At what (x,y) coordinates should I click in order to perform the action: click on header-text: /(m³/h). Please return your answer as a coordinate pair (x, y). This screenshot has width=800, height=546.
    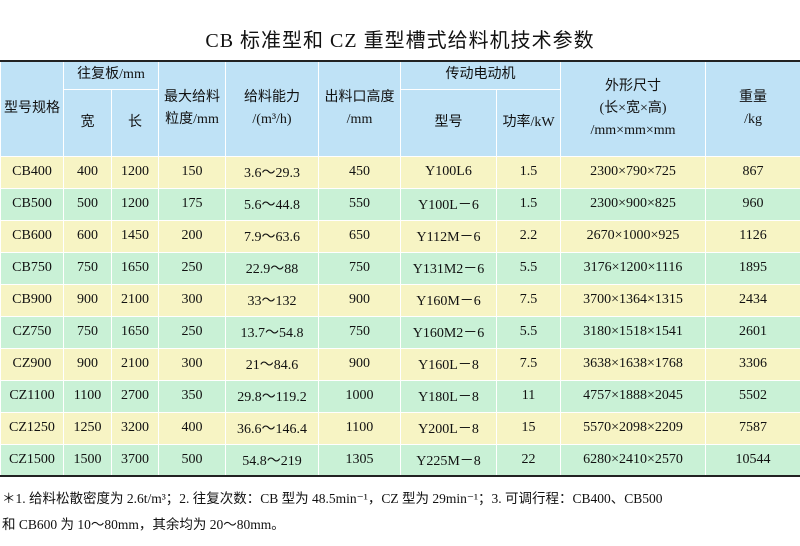
    Looking at the image, I should click on (272, 119).